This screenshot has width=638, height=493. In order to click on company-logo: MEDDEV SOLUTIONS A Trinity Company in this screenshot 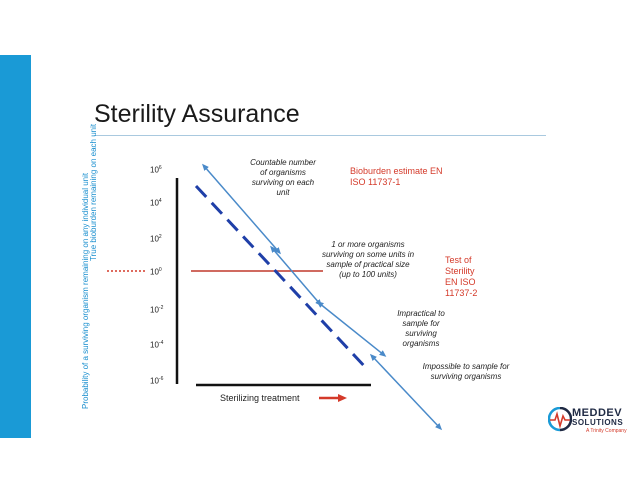, I will do `click(590, 421)`.